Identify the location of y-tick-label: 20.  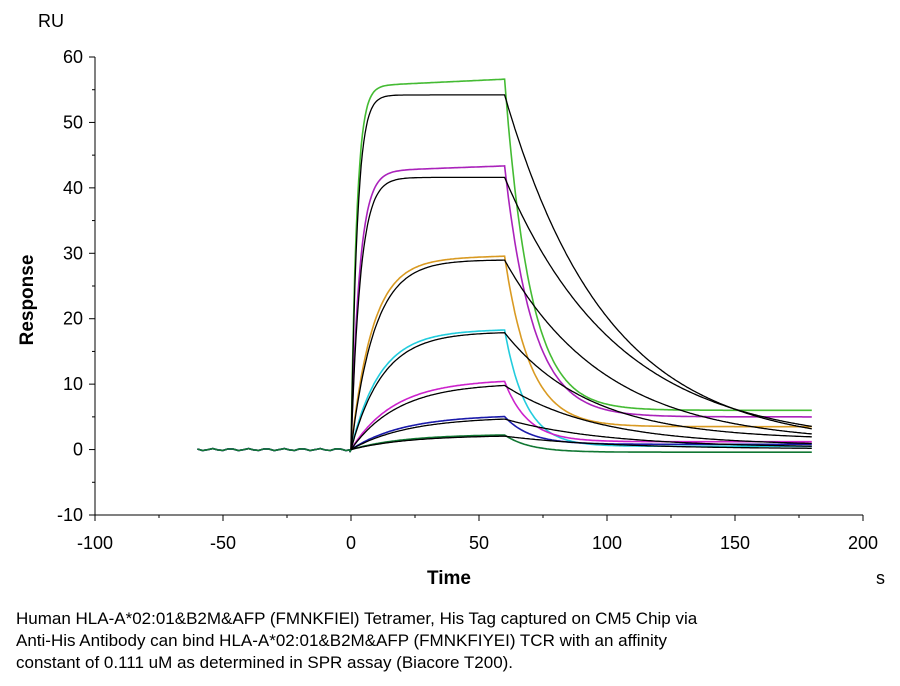
(73, 319).